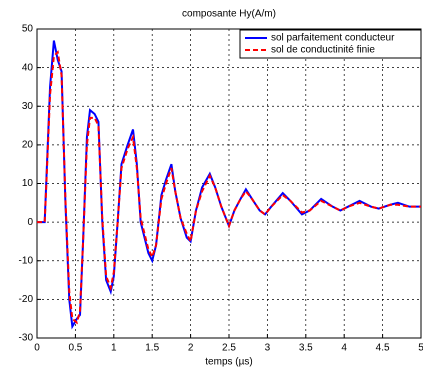  I want to click on x-tick-label: 5, so click(420, 348).